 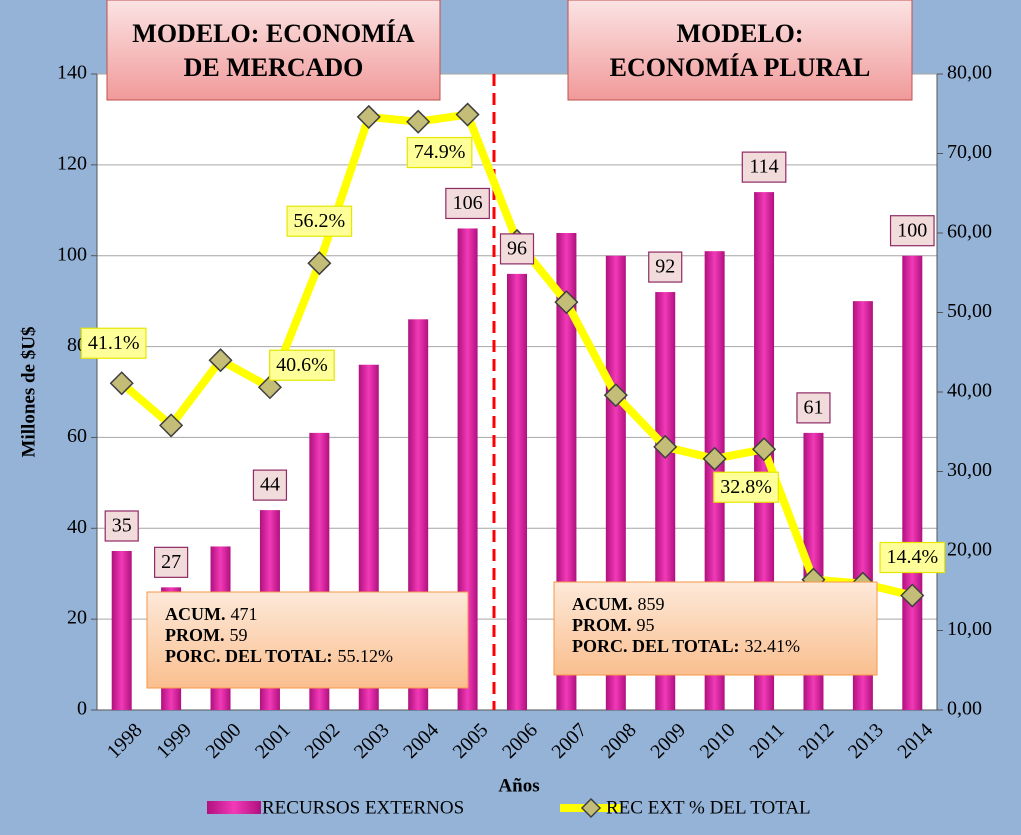 I want to click on stats-value: 95, so click(x=645, y=625).